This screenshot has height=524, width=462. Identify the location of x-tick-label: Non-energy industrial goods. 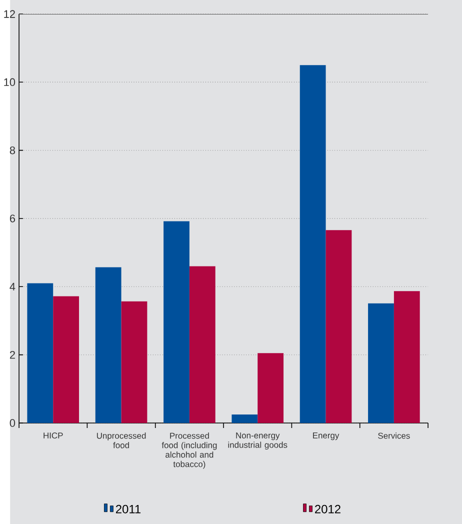
(258, 441).